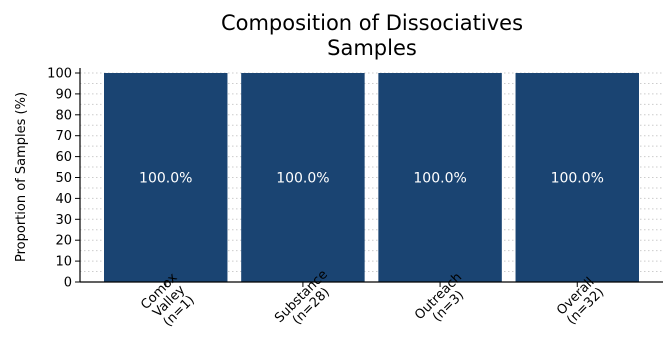 This screenshot has height=362, width=667. What do you see at coordinates (63, 94) in the screenshot?
I see `y-tick-label: 90` at bounding box center [63, 94].